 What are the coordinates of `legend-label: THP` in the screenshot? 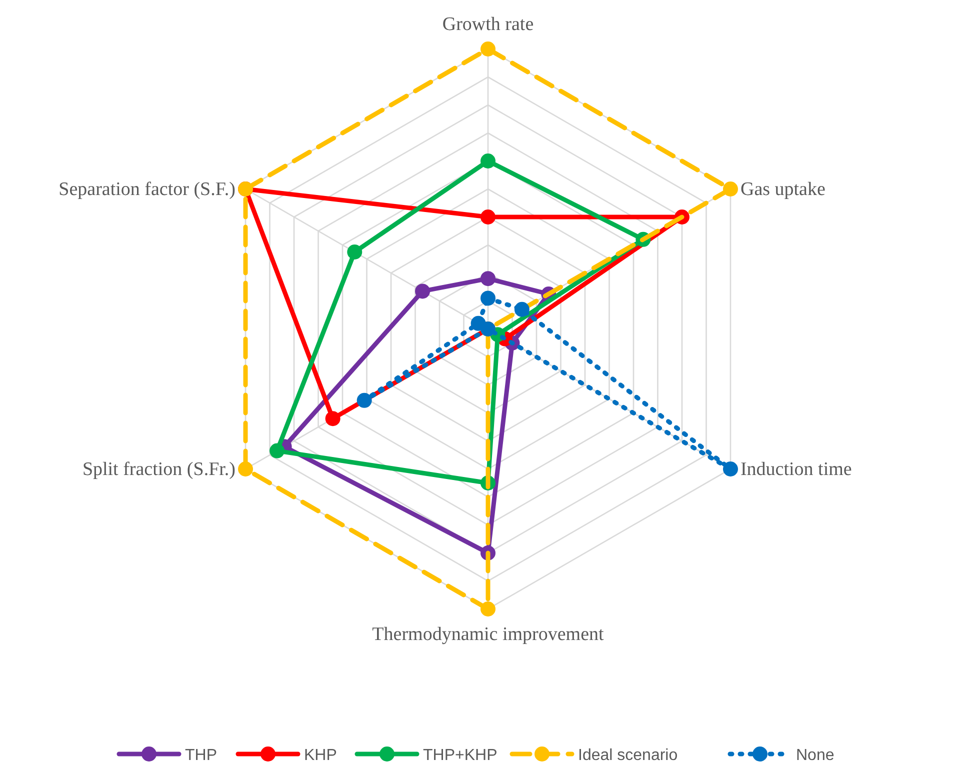 It's located at (201, 755).